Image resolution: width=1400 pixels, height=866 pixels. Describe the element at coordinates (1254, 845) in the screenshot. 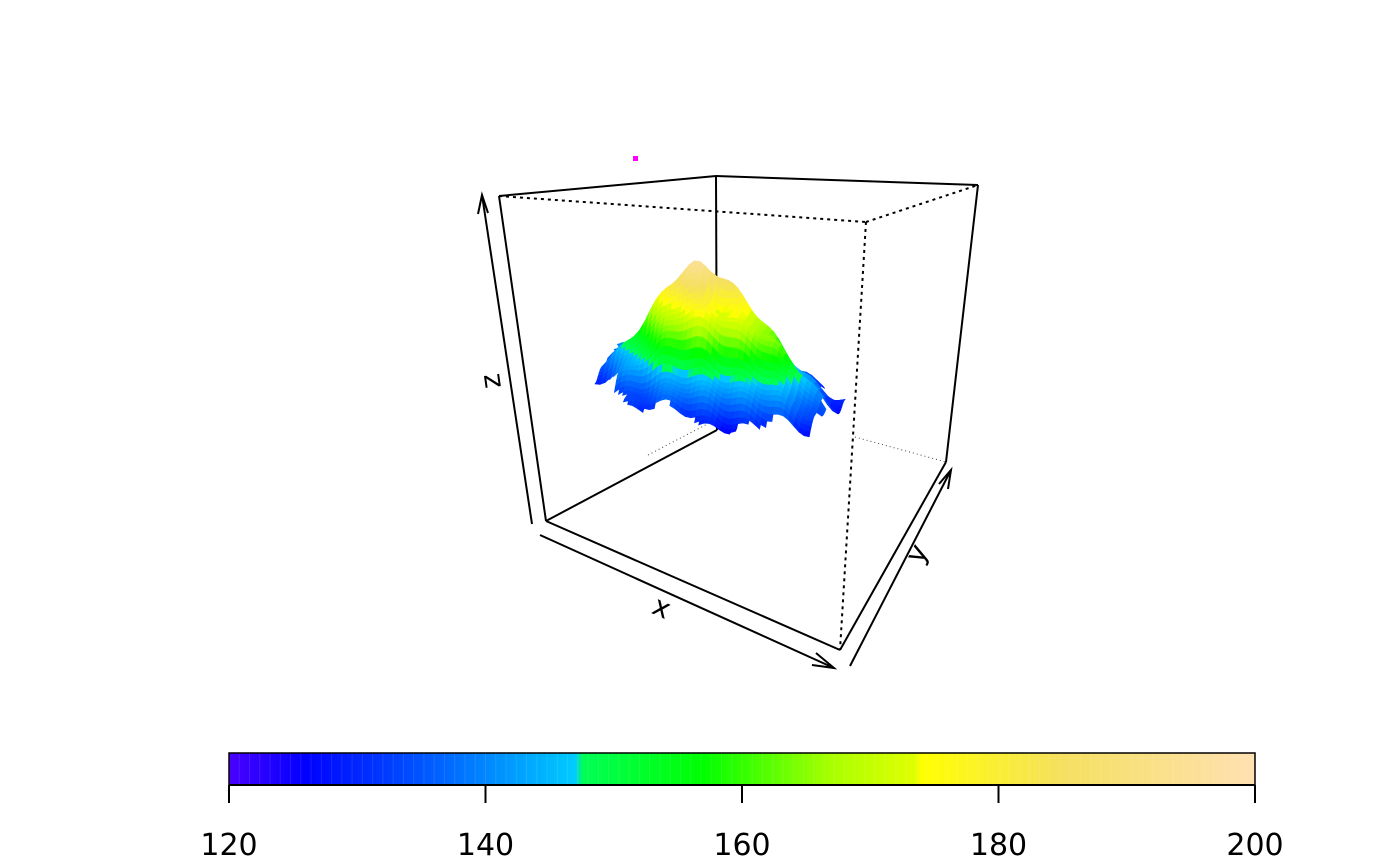

I see `colorbar-tick-label: 200` at that location.